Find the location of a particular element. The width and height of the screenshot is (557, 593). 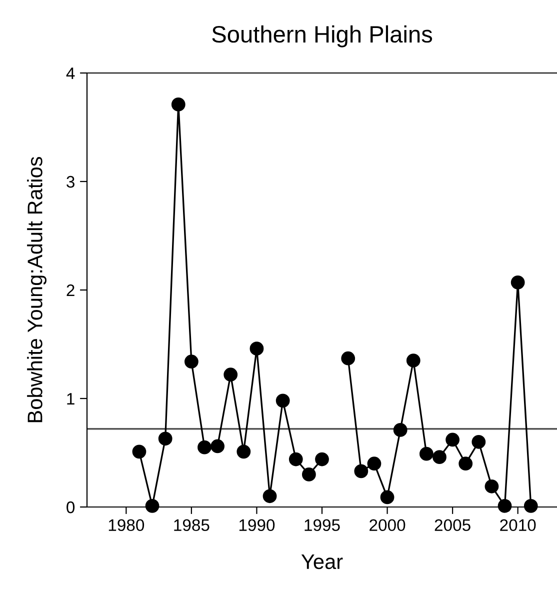

x-tick-label: 1980 is located at coordinates (126, 525).